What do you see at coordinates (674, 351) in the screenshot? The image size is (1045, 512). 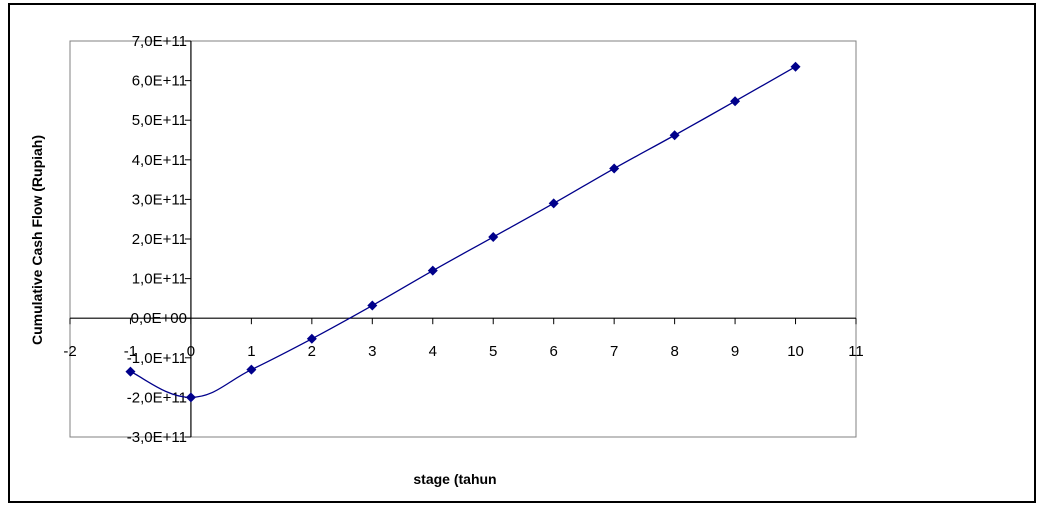 I see `x-tick-label: 8` at bounding box center [674, 351].